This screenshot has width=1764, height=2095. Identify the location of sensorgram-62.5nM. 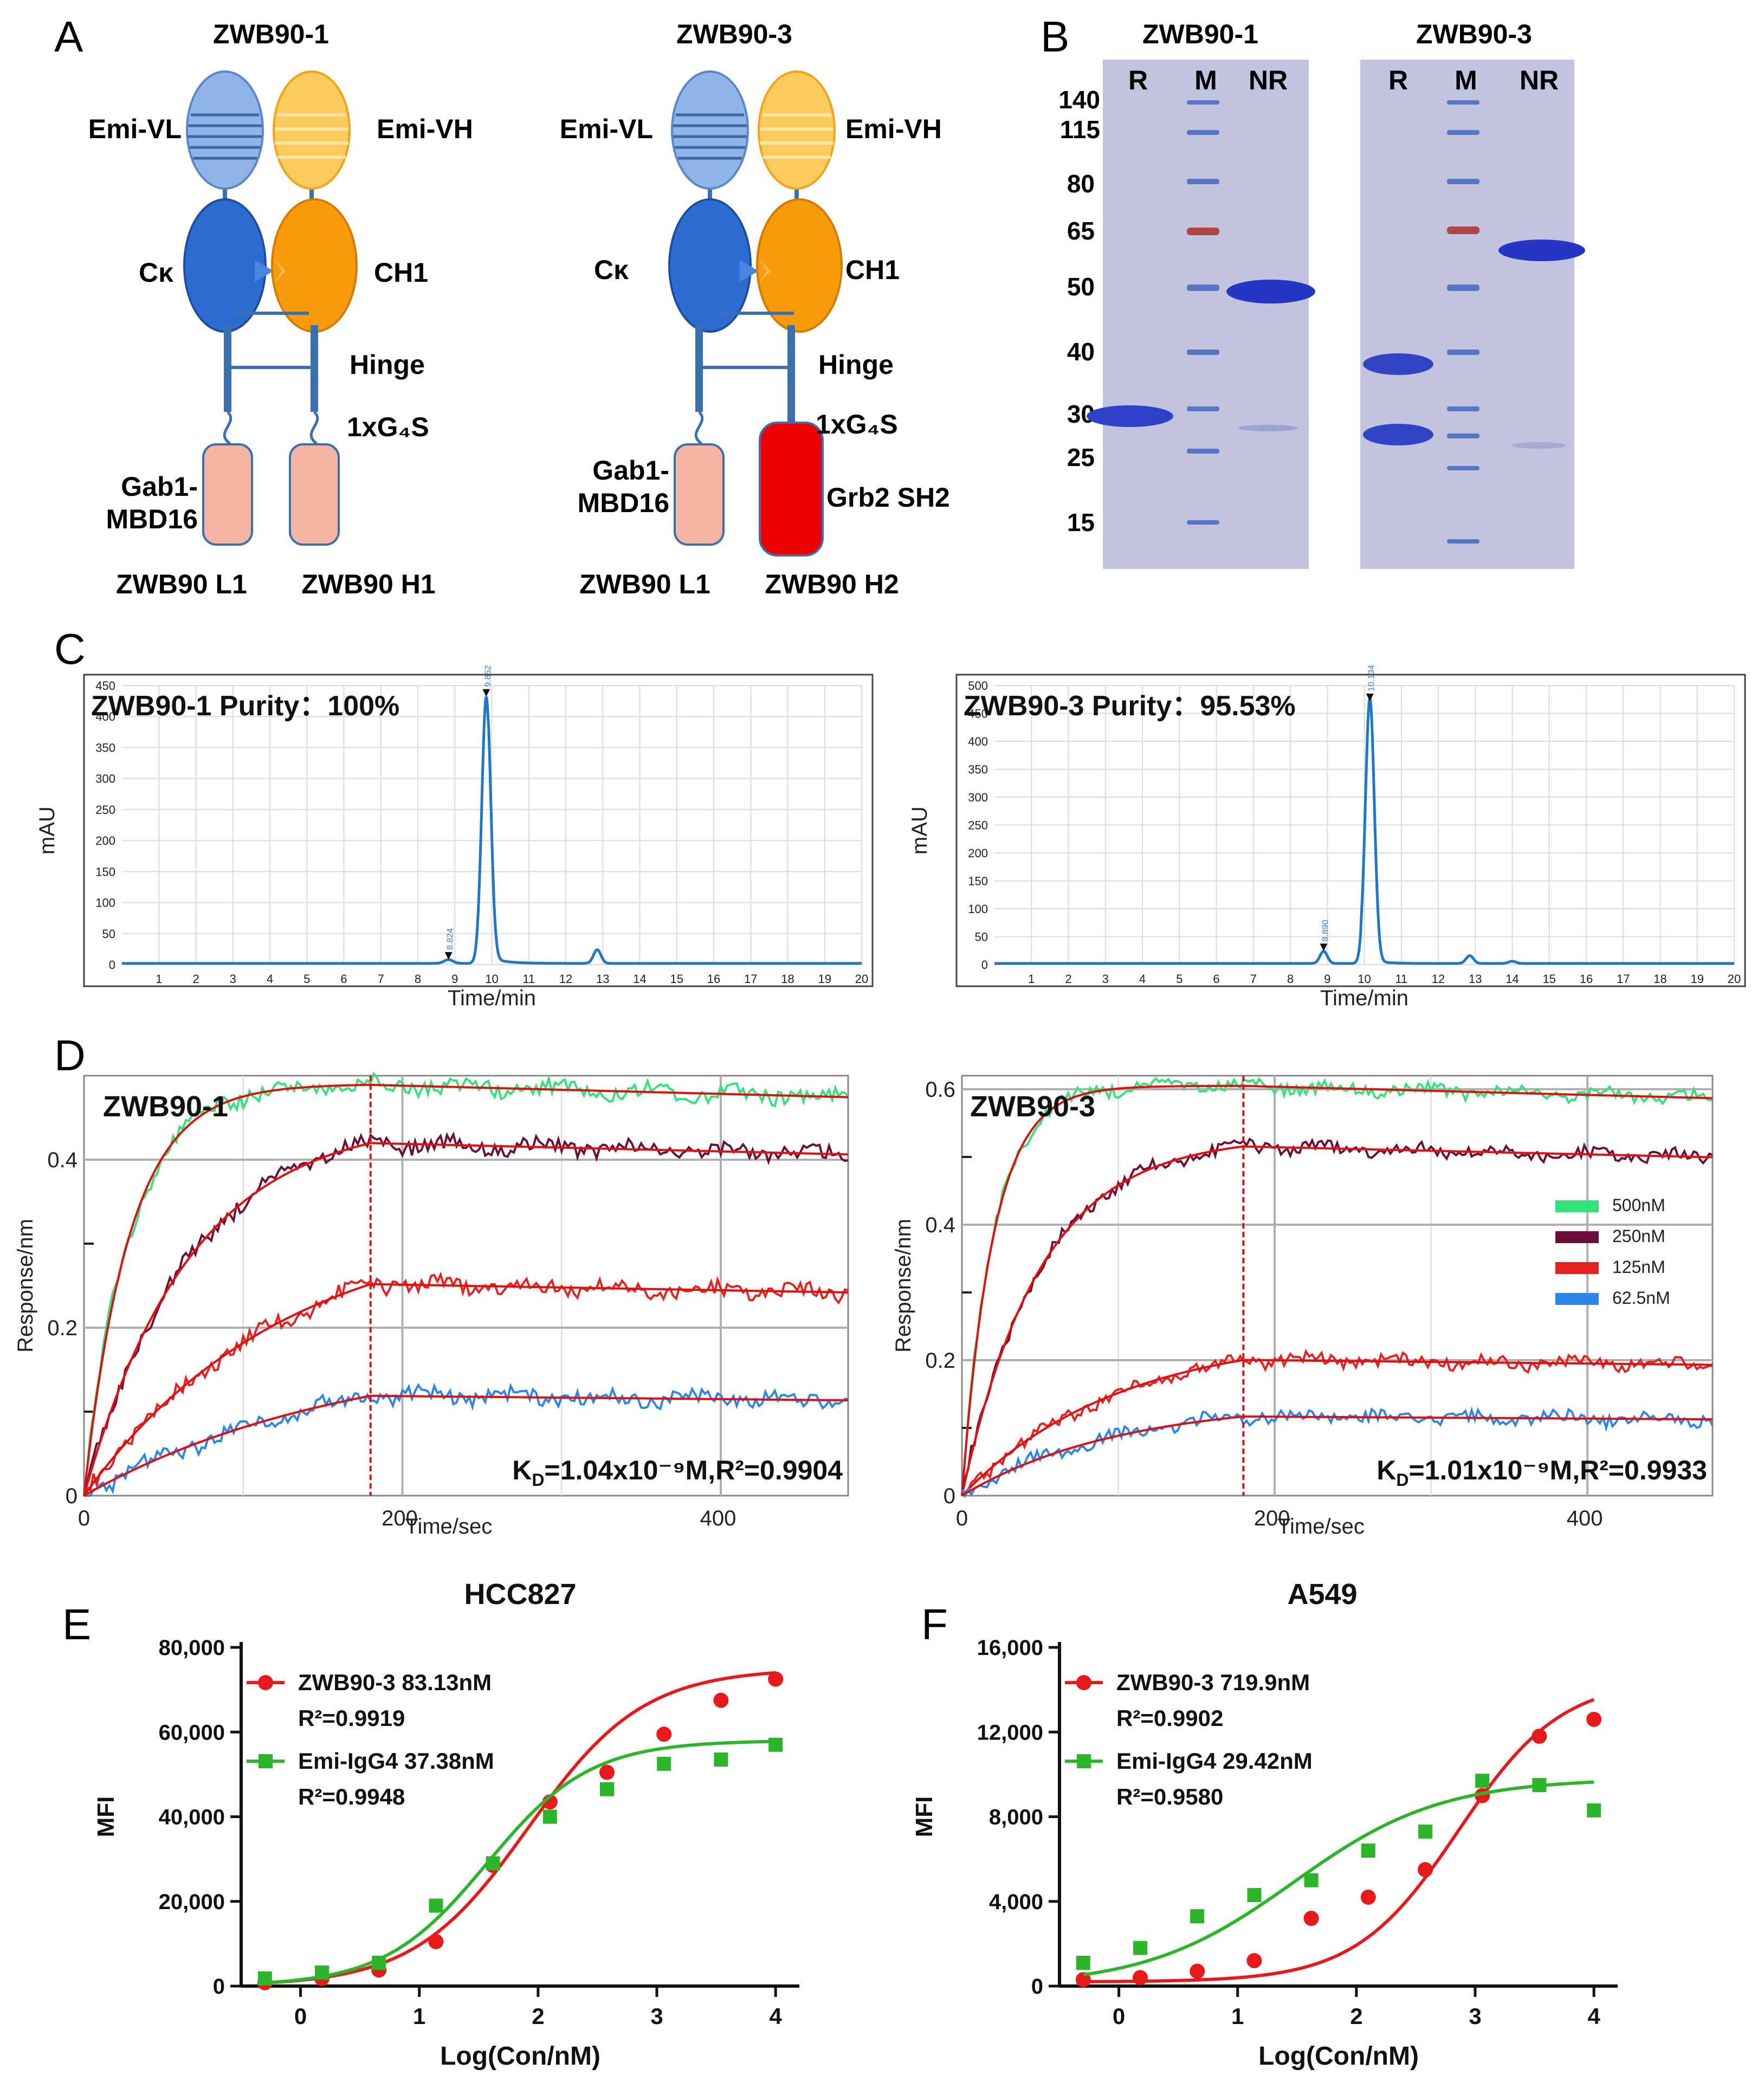
(467, 1439).